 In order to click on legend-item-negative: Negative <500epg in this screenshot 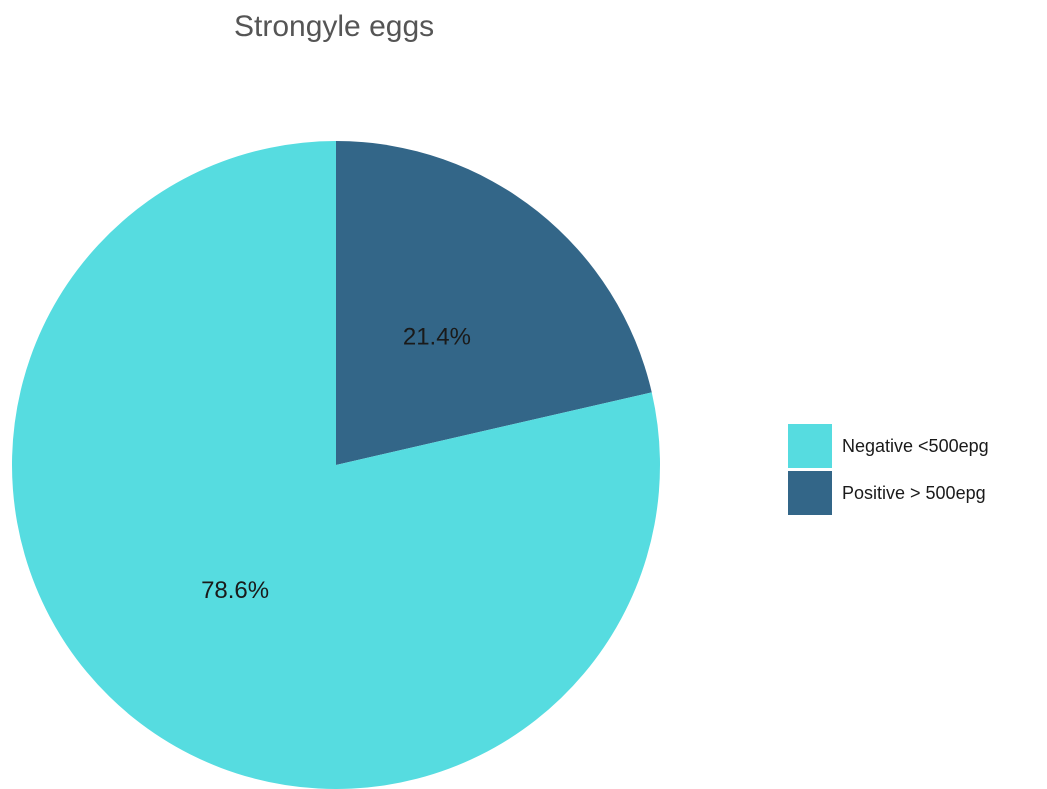, I will do `click(888, 446)`.